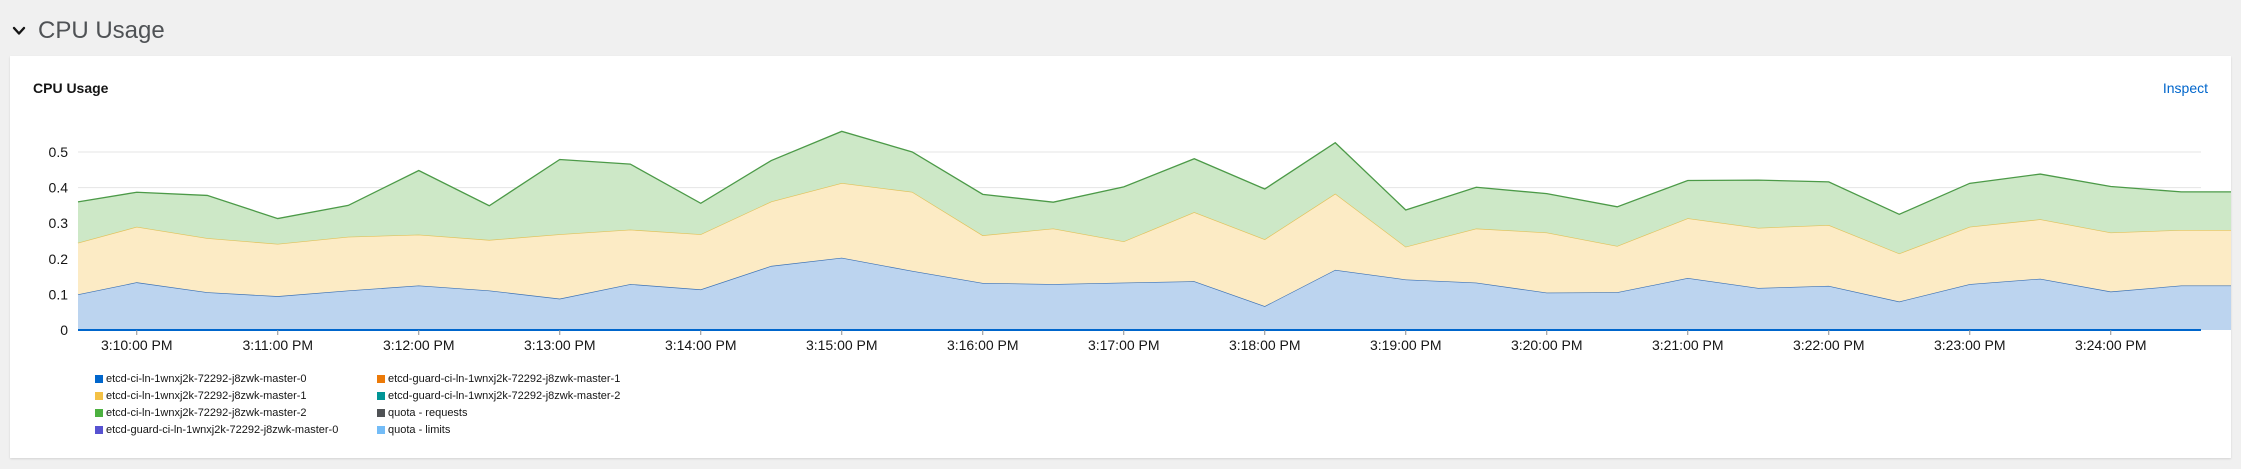 This screenshot has height=469, width=2241. Describe the element at coordinates (19, 31) in the screenshot. I see `chevron-down-icon` at that location.